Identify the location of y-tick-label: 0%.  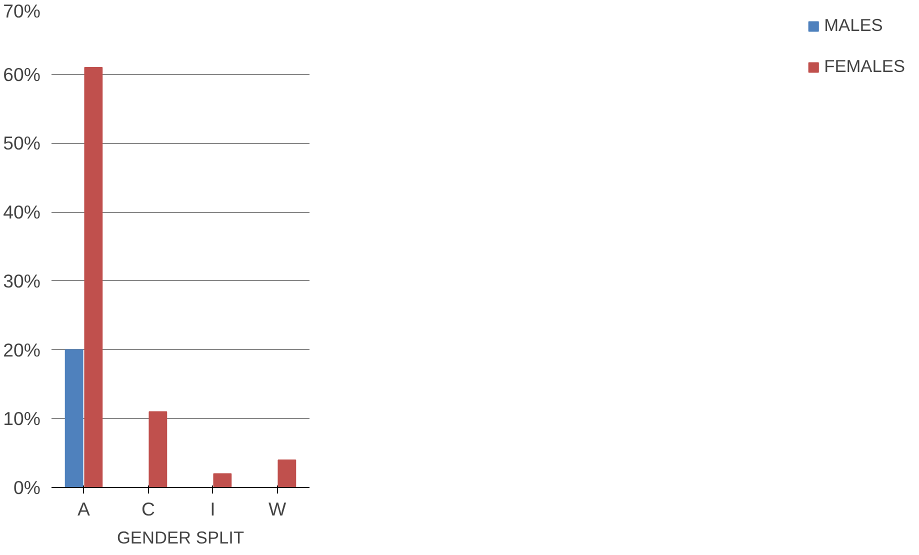
(27, 487).